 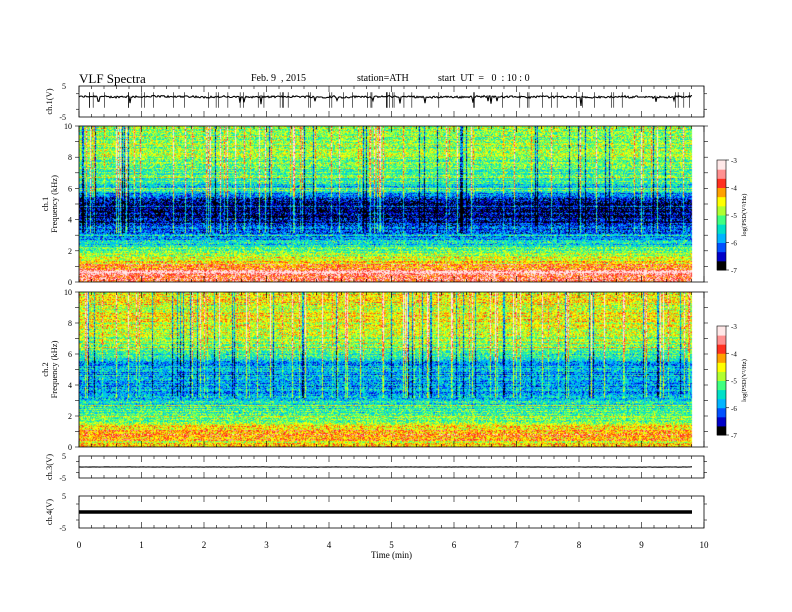 What do you see at coordinates (49, 467) in the screenshot?
I see `y-axis-label: ch.3(V)` at bounding box center [49, 467].